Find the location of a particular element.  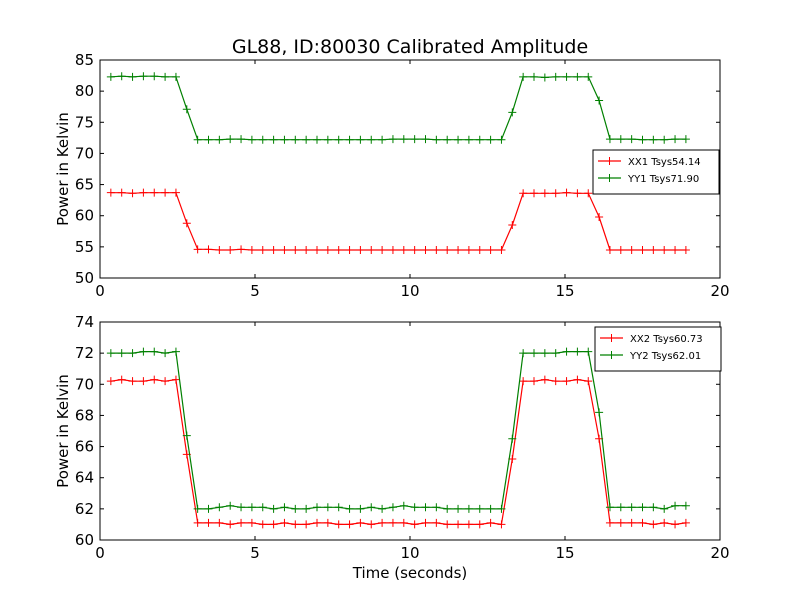

x-tick-label: 15 is located at coordinates (564, 553).